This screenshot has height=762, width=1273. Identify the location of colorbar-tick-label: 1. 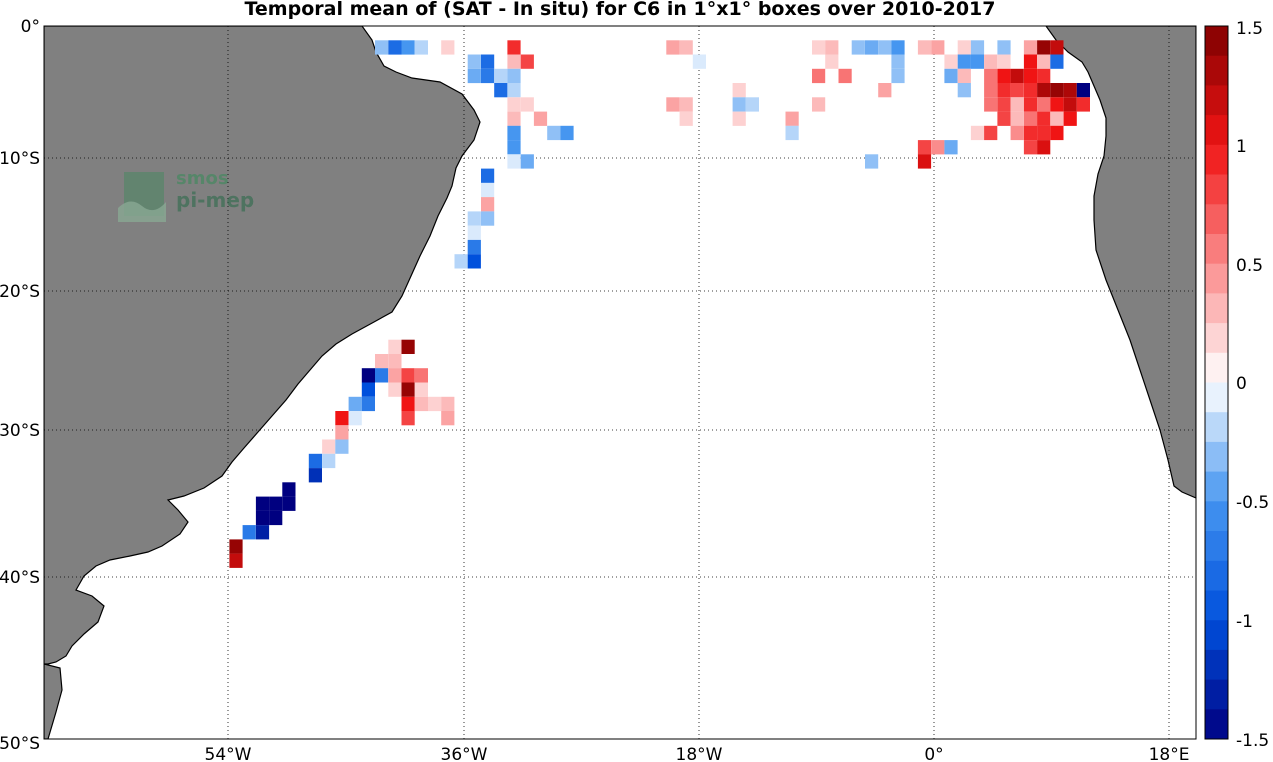
(1241, 147).